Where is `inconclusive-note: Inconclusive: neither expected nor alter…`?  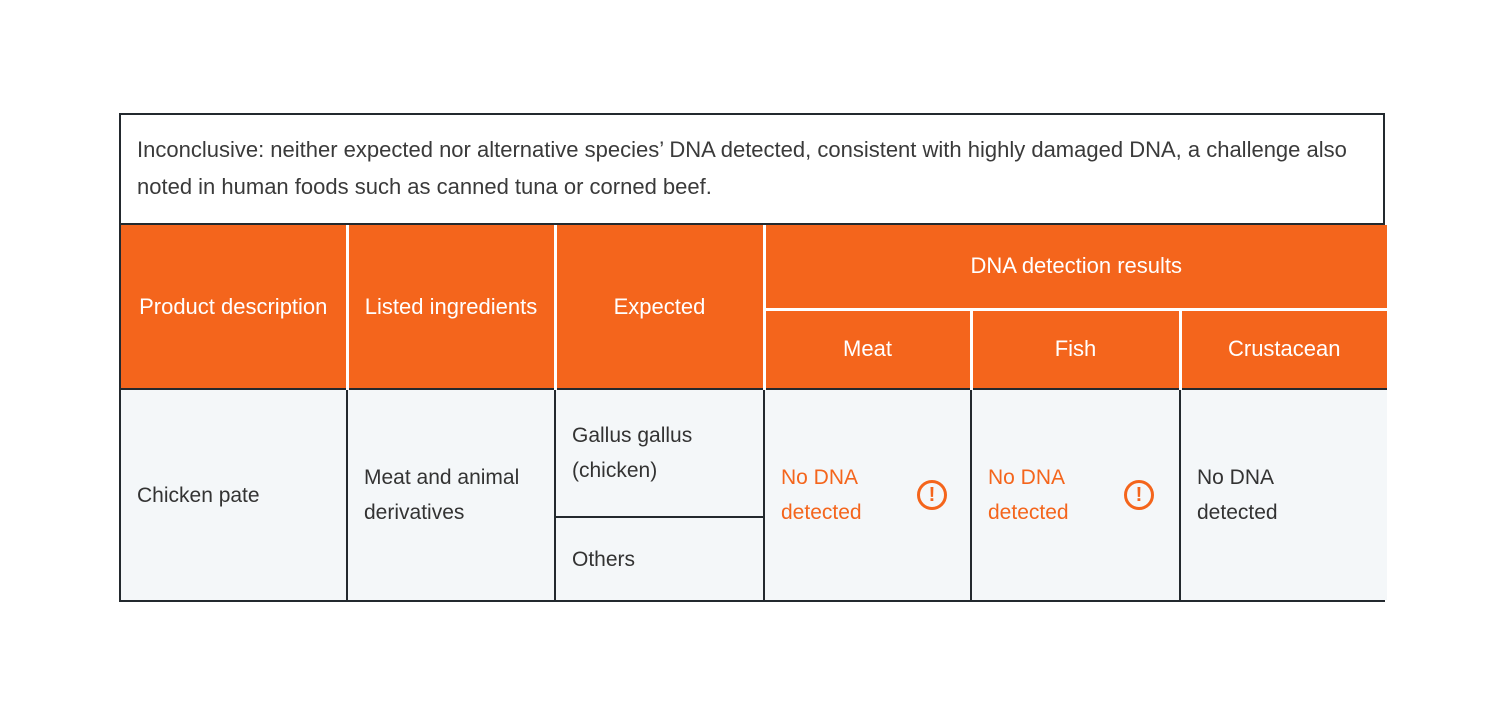
inconclusive-note: Inconclusive: neither expected nor alter… is located at coordinates (752, 170).